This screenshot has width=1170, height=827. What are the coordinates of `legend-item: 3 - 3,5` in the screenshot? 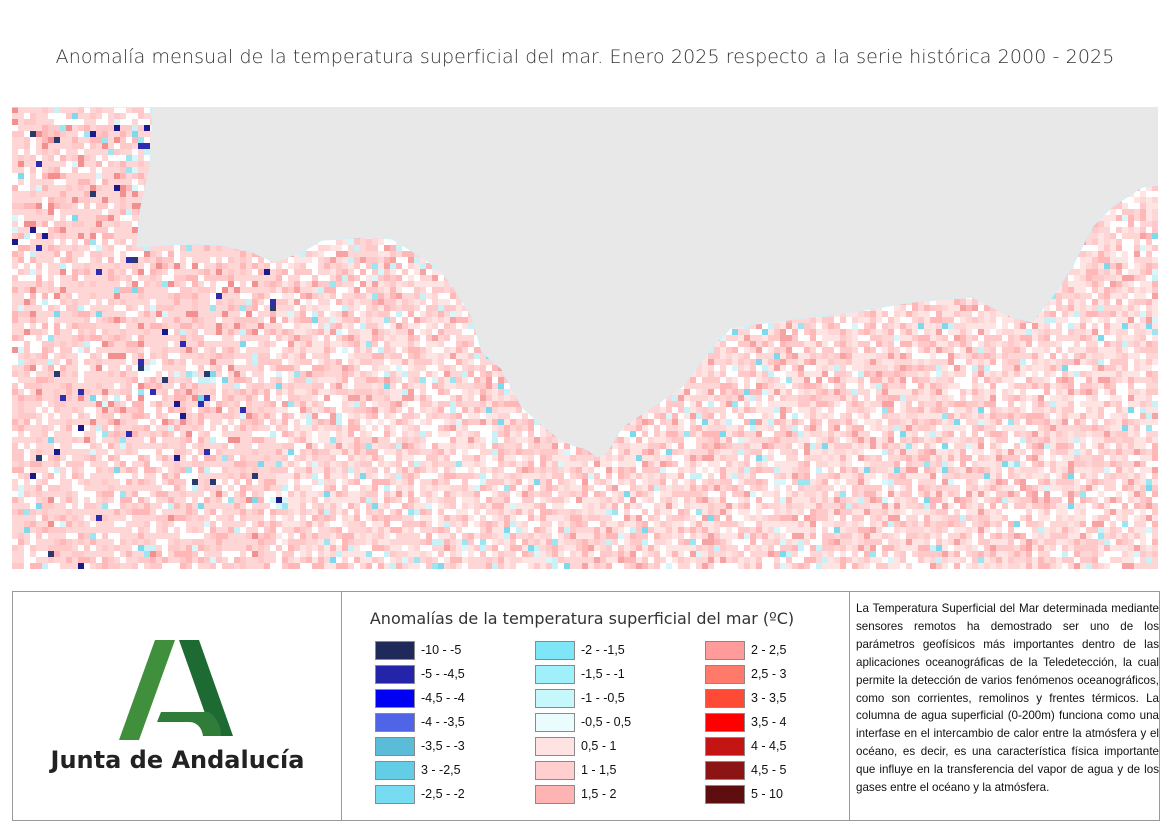 It's located at (745, 698).